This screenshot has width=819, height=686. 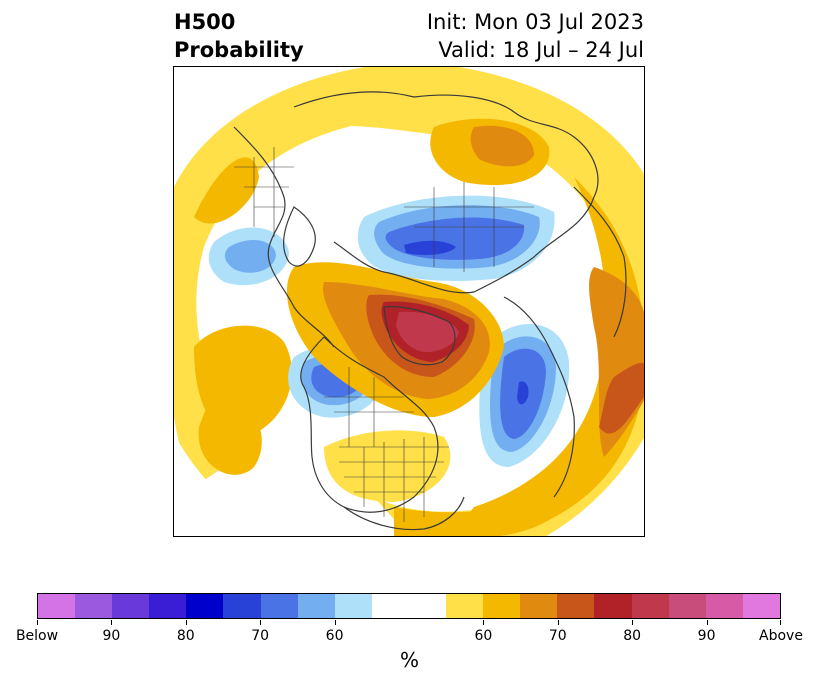 What do you see at coordinates (230, 431) in the screenshot?
I see `gold-southwest` at bounding box center [230, 431].